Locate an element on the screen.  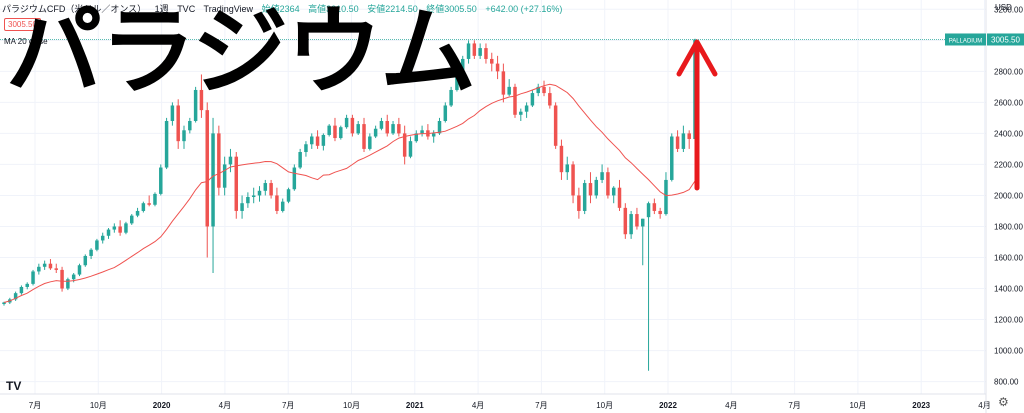
ma-indicator-label: MA 20 close is located at coordinates (26, 41).